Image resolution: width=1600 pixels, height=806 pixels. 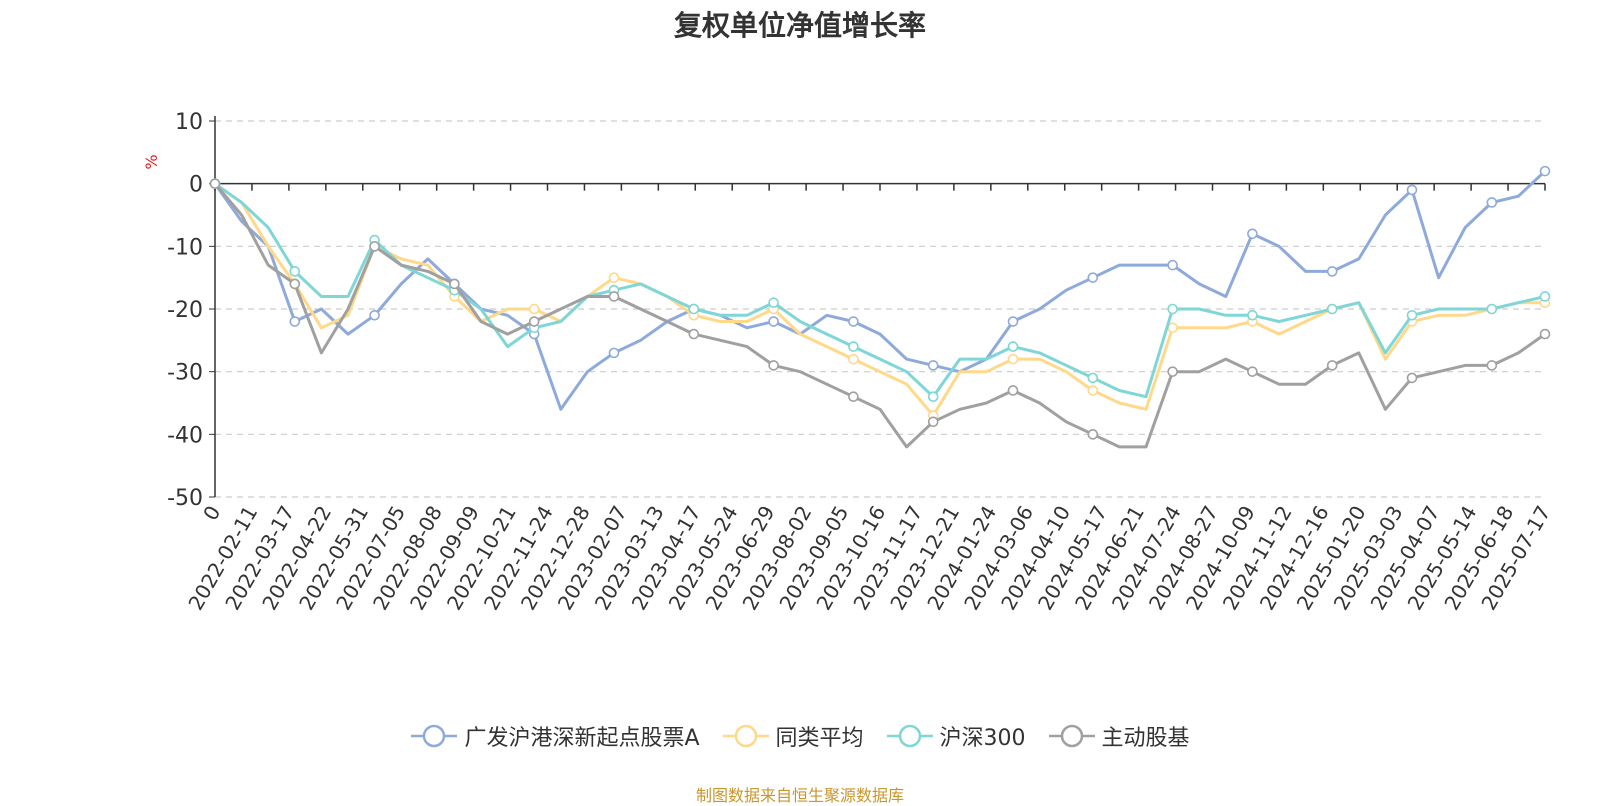 What do you see at coordinates (185, 498) in the screenshot?
I see `y-tick-label: -50` at bounding box center [185, 498].